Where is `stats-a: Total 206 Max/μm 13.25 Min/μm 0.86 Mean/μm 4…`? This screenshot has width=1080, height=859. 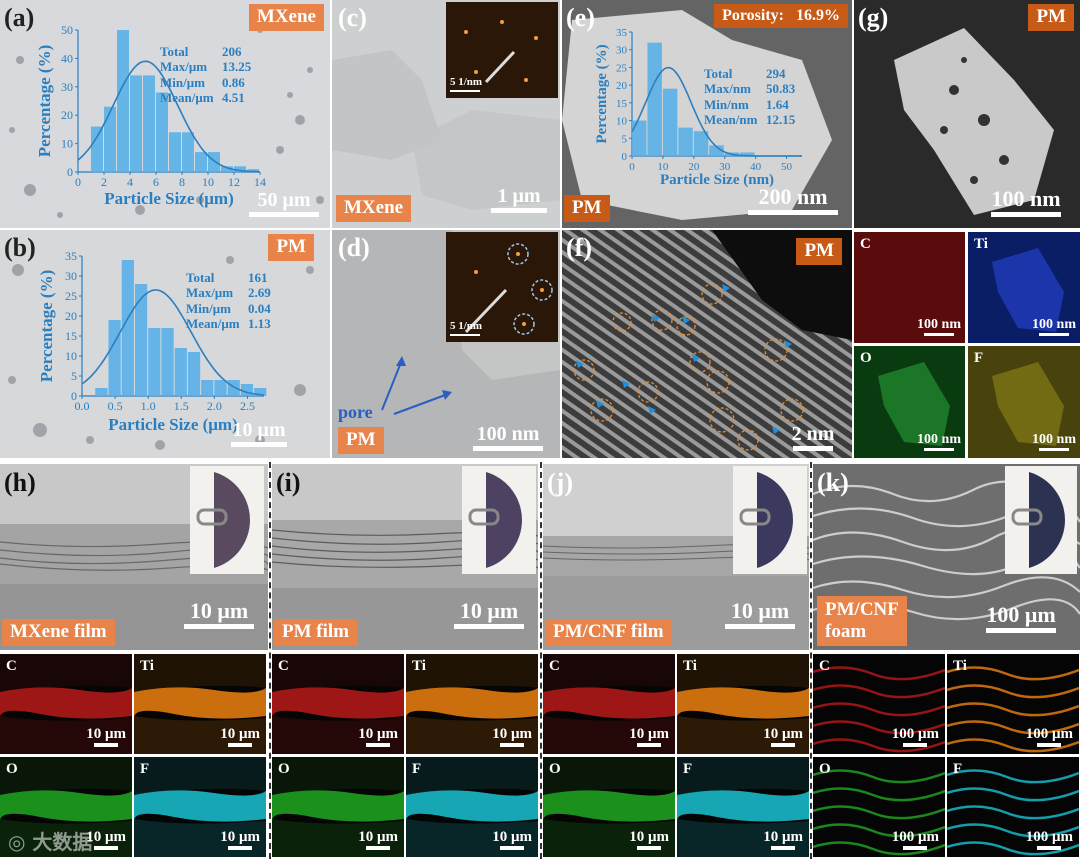
stats-a: Total 206 Max/μm 13.25 Min/μm 0.86 Mean/μm 4… is located at coordinates (206, 74).